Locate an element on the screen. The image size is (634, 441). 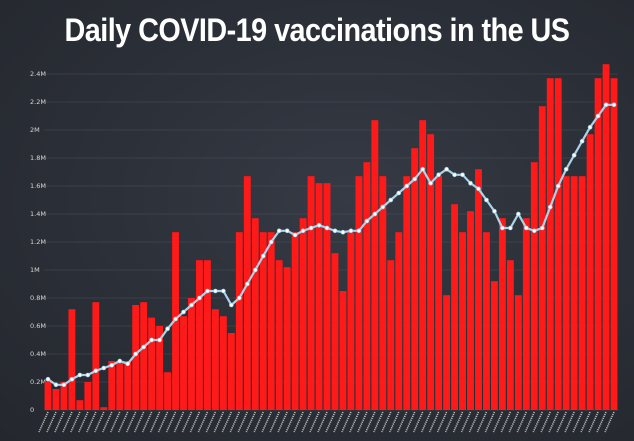
x-axis is located at coordinates (326, 422).